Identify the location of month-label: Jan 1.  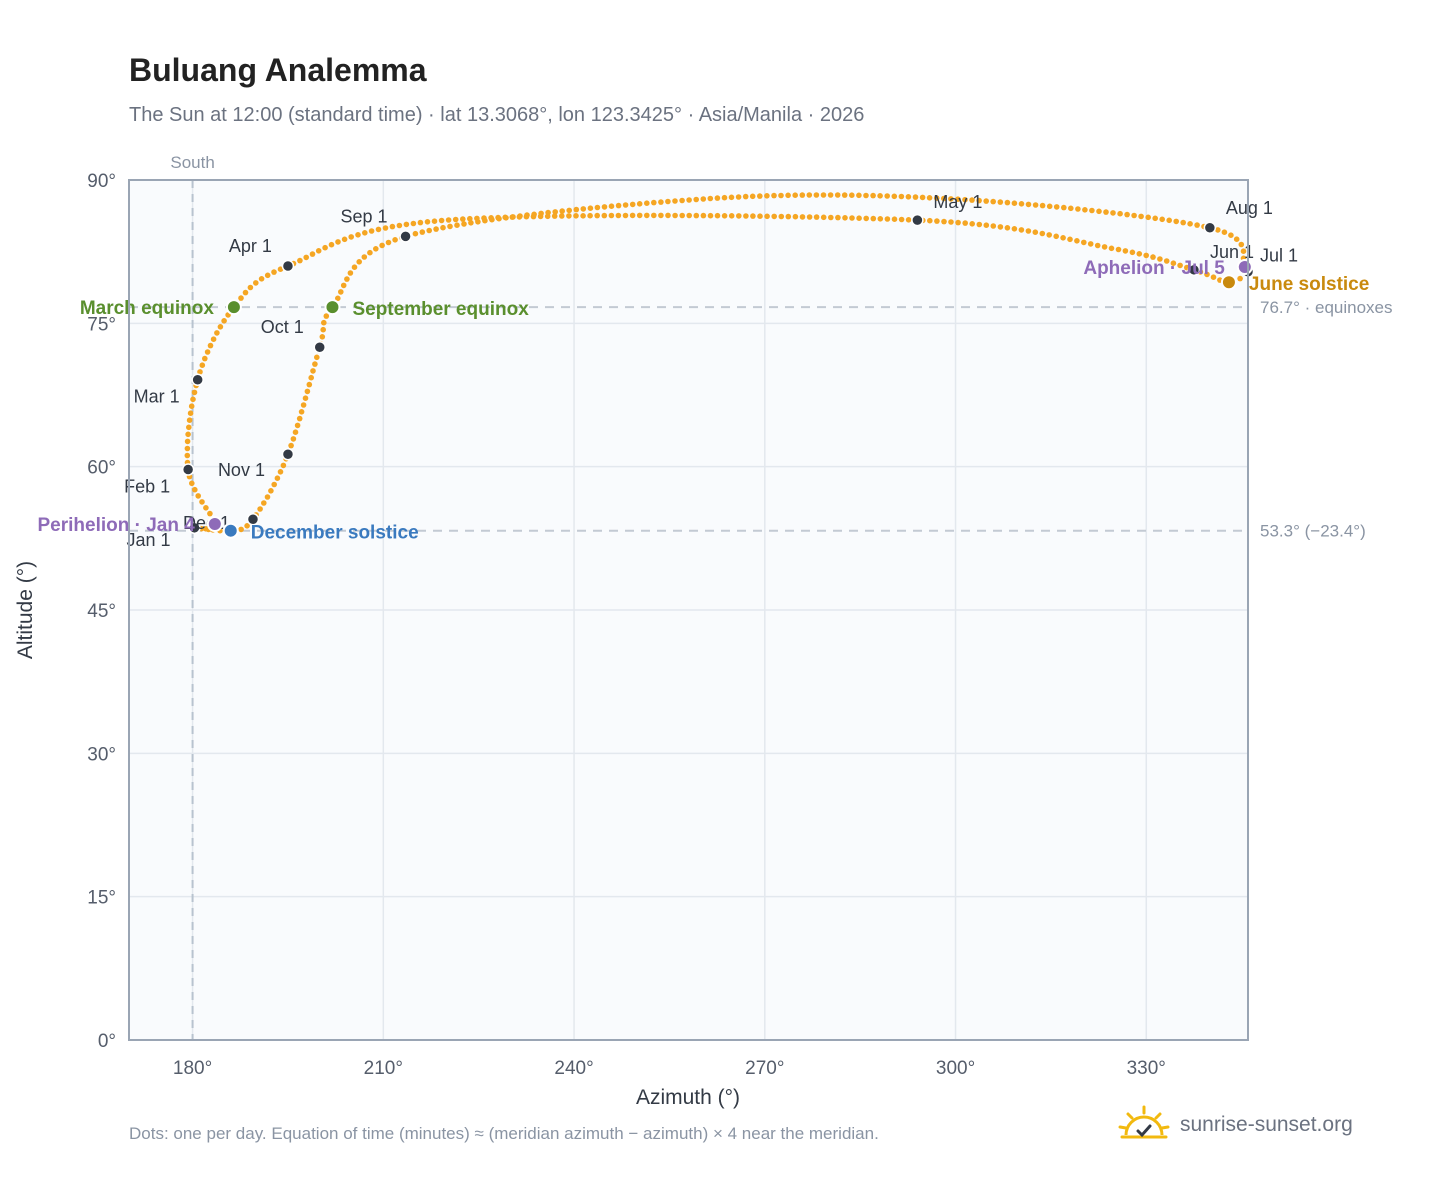
(148, 540).